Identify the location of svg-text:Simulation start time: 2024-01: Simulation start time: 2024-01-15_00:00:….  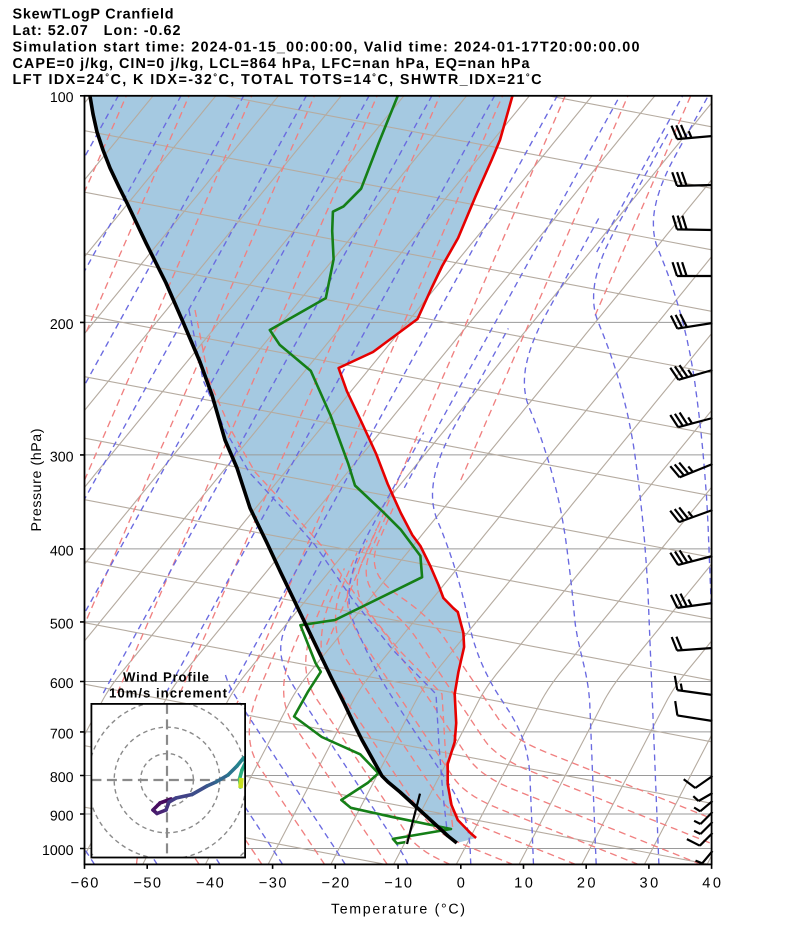
(326, 48).